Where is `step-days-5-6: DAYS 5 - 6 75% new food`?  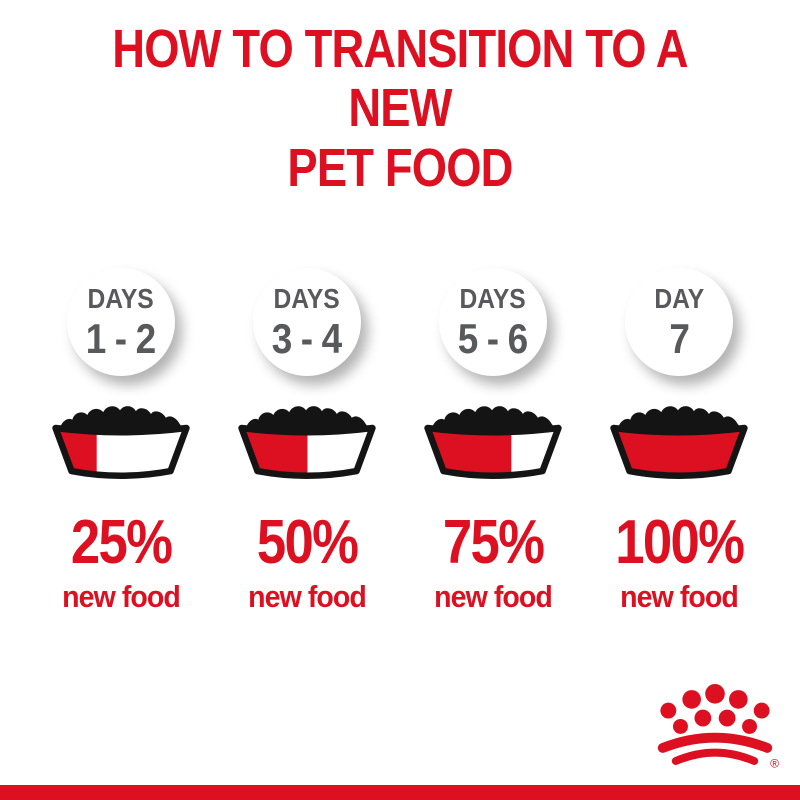 step-days-5-6: DAYS 5 - 6 75% new food is located at coordinates (493, 440).